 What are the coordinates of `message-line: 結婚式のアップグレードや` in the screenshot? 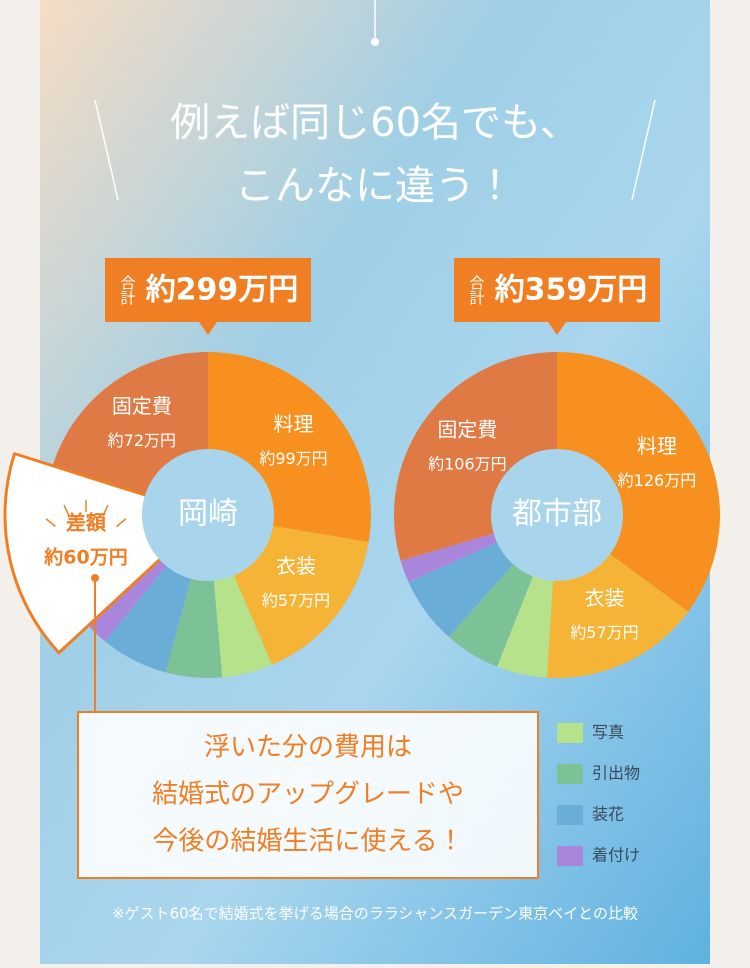 It's located at (308, 795).